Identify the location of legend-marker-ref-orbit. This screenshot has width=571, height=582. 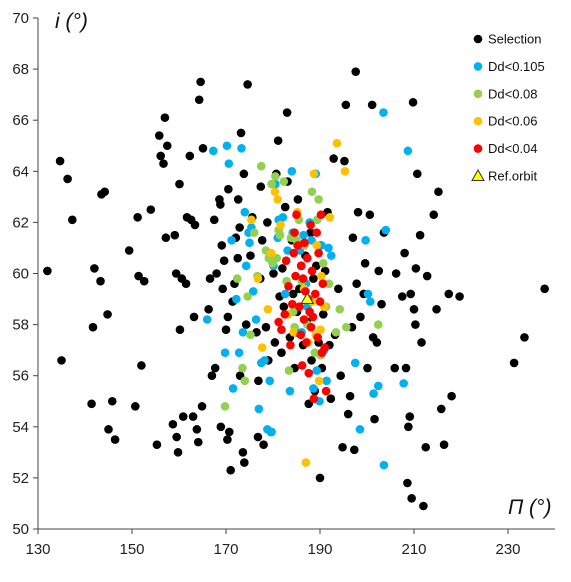
(478, 174).